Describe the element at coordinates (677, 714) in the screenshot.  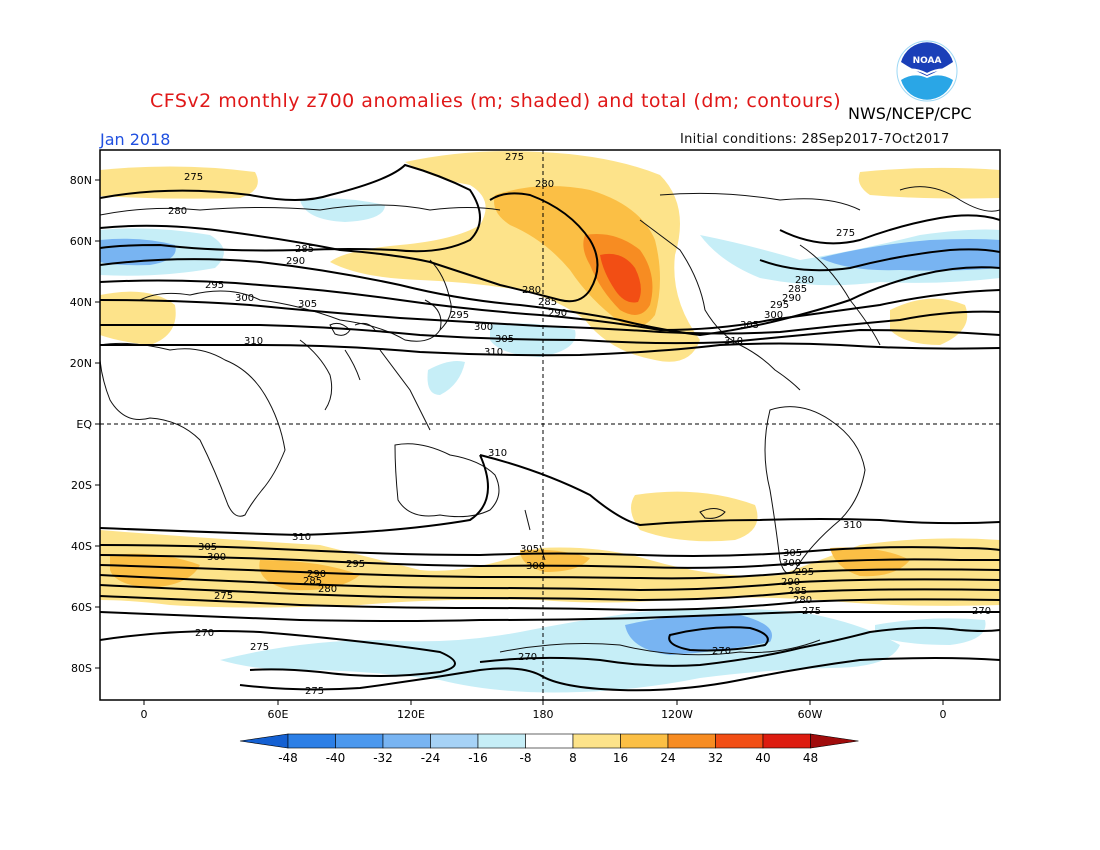
I see `lon-label: 120W` at that location.